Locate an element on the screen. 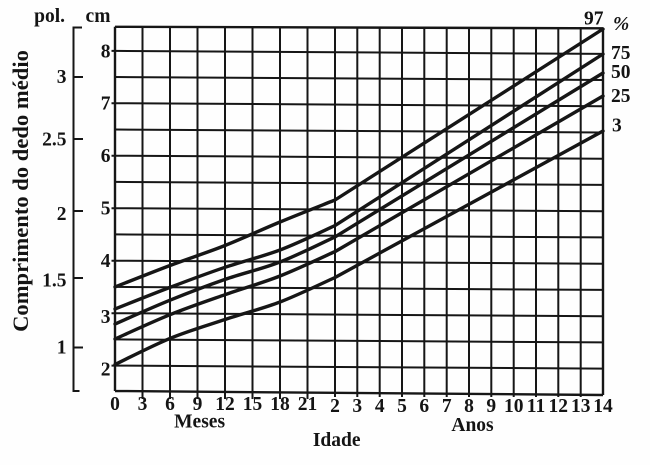 The image size is (650, 465). svg-text: 0 is located at coordinates (115, 404).